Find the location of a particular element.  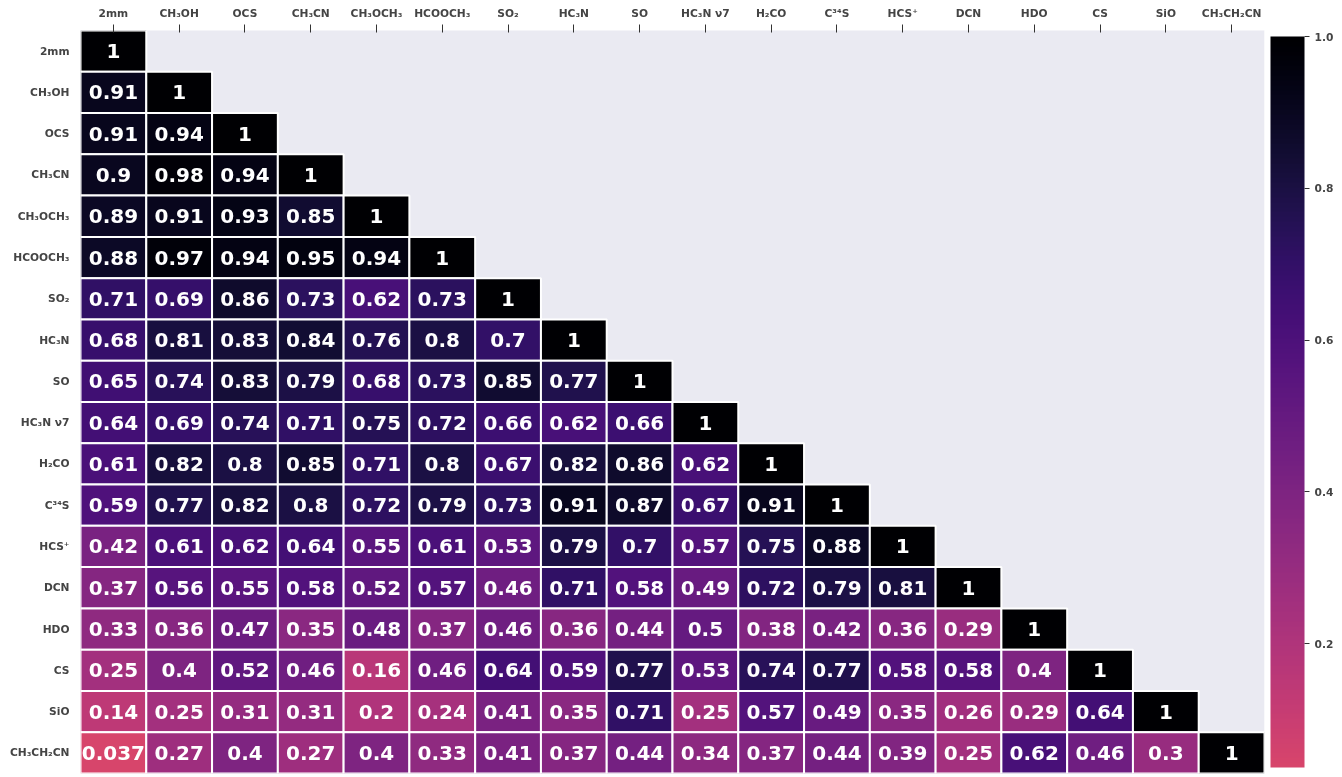

x-tick-label: 2mm is located at coordinates (113, 13).